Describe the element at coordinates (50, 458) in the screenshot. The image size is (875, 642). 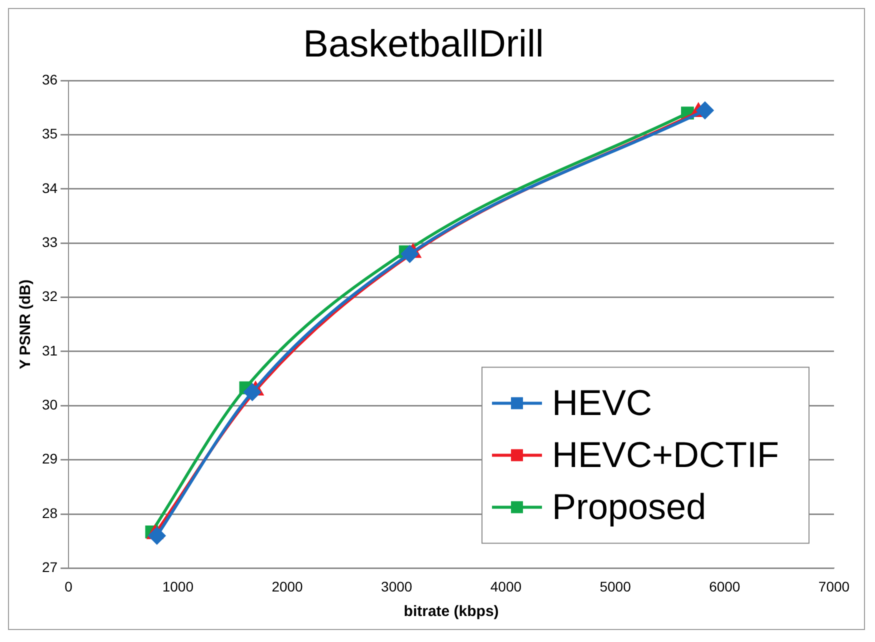
I see `y-tick-label: 29` at that location.